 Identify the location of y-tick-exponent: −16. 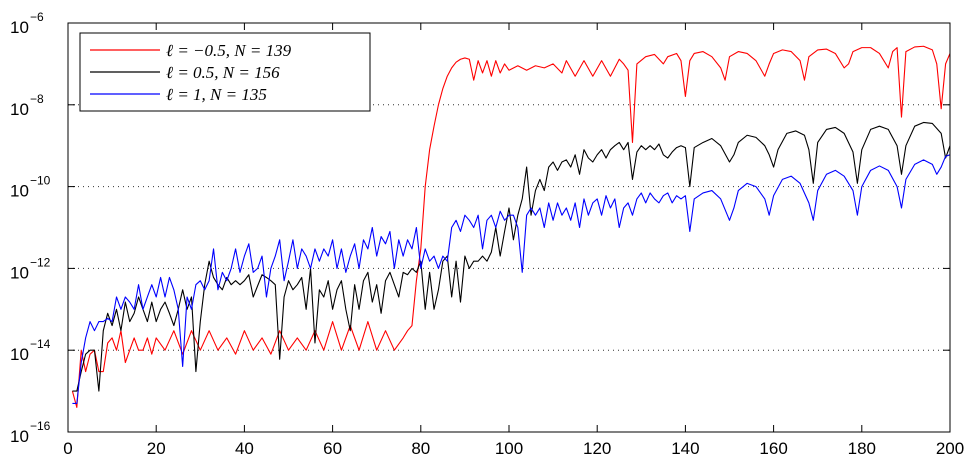
(40, 426).